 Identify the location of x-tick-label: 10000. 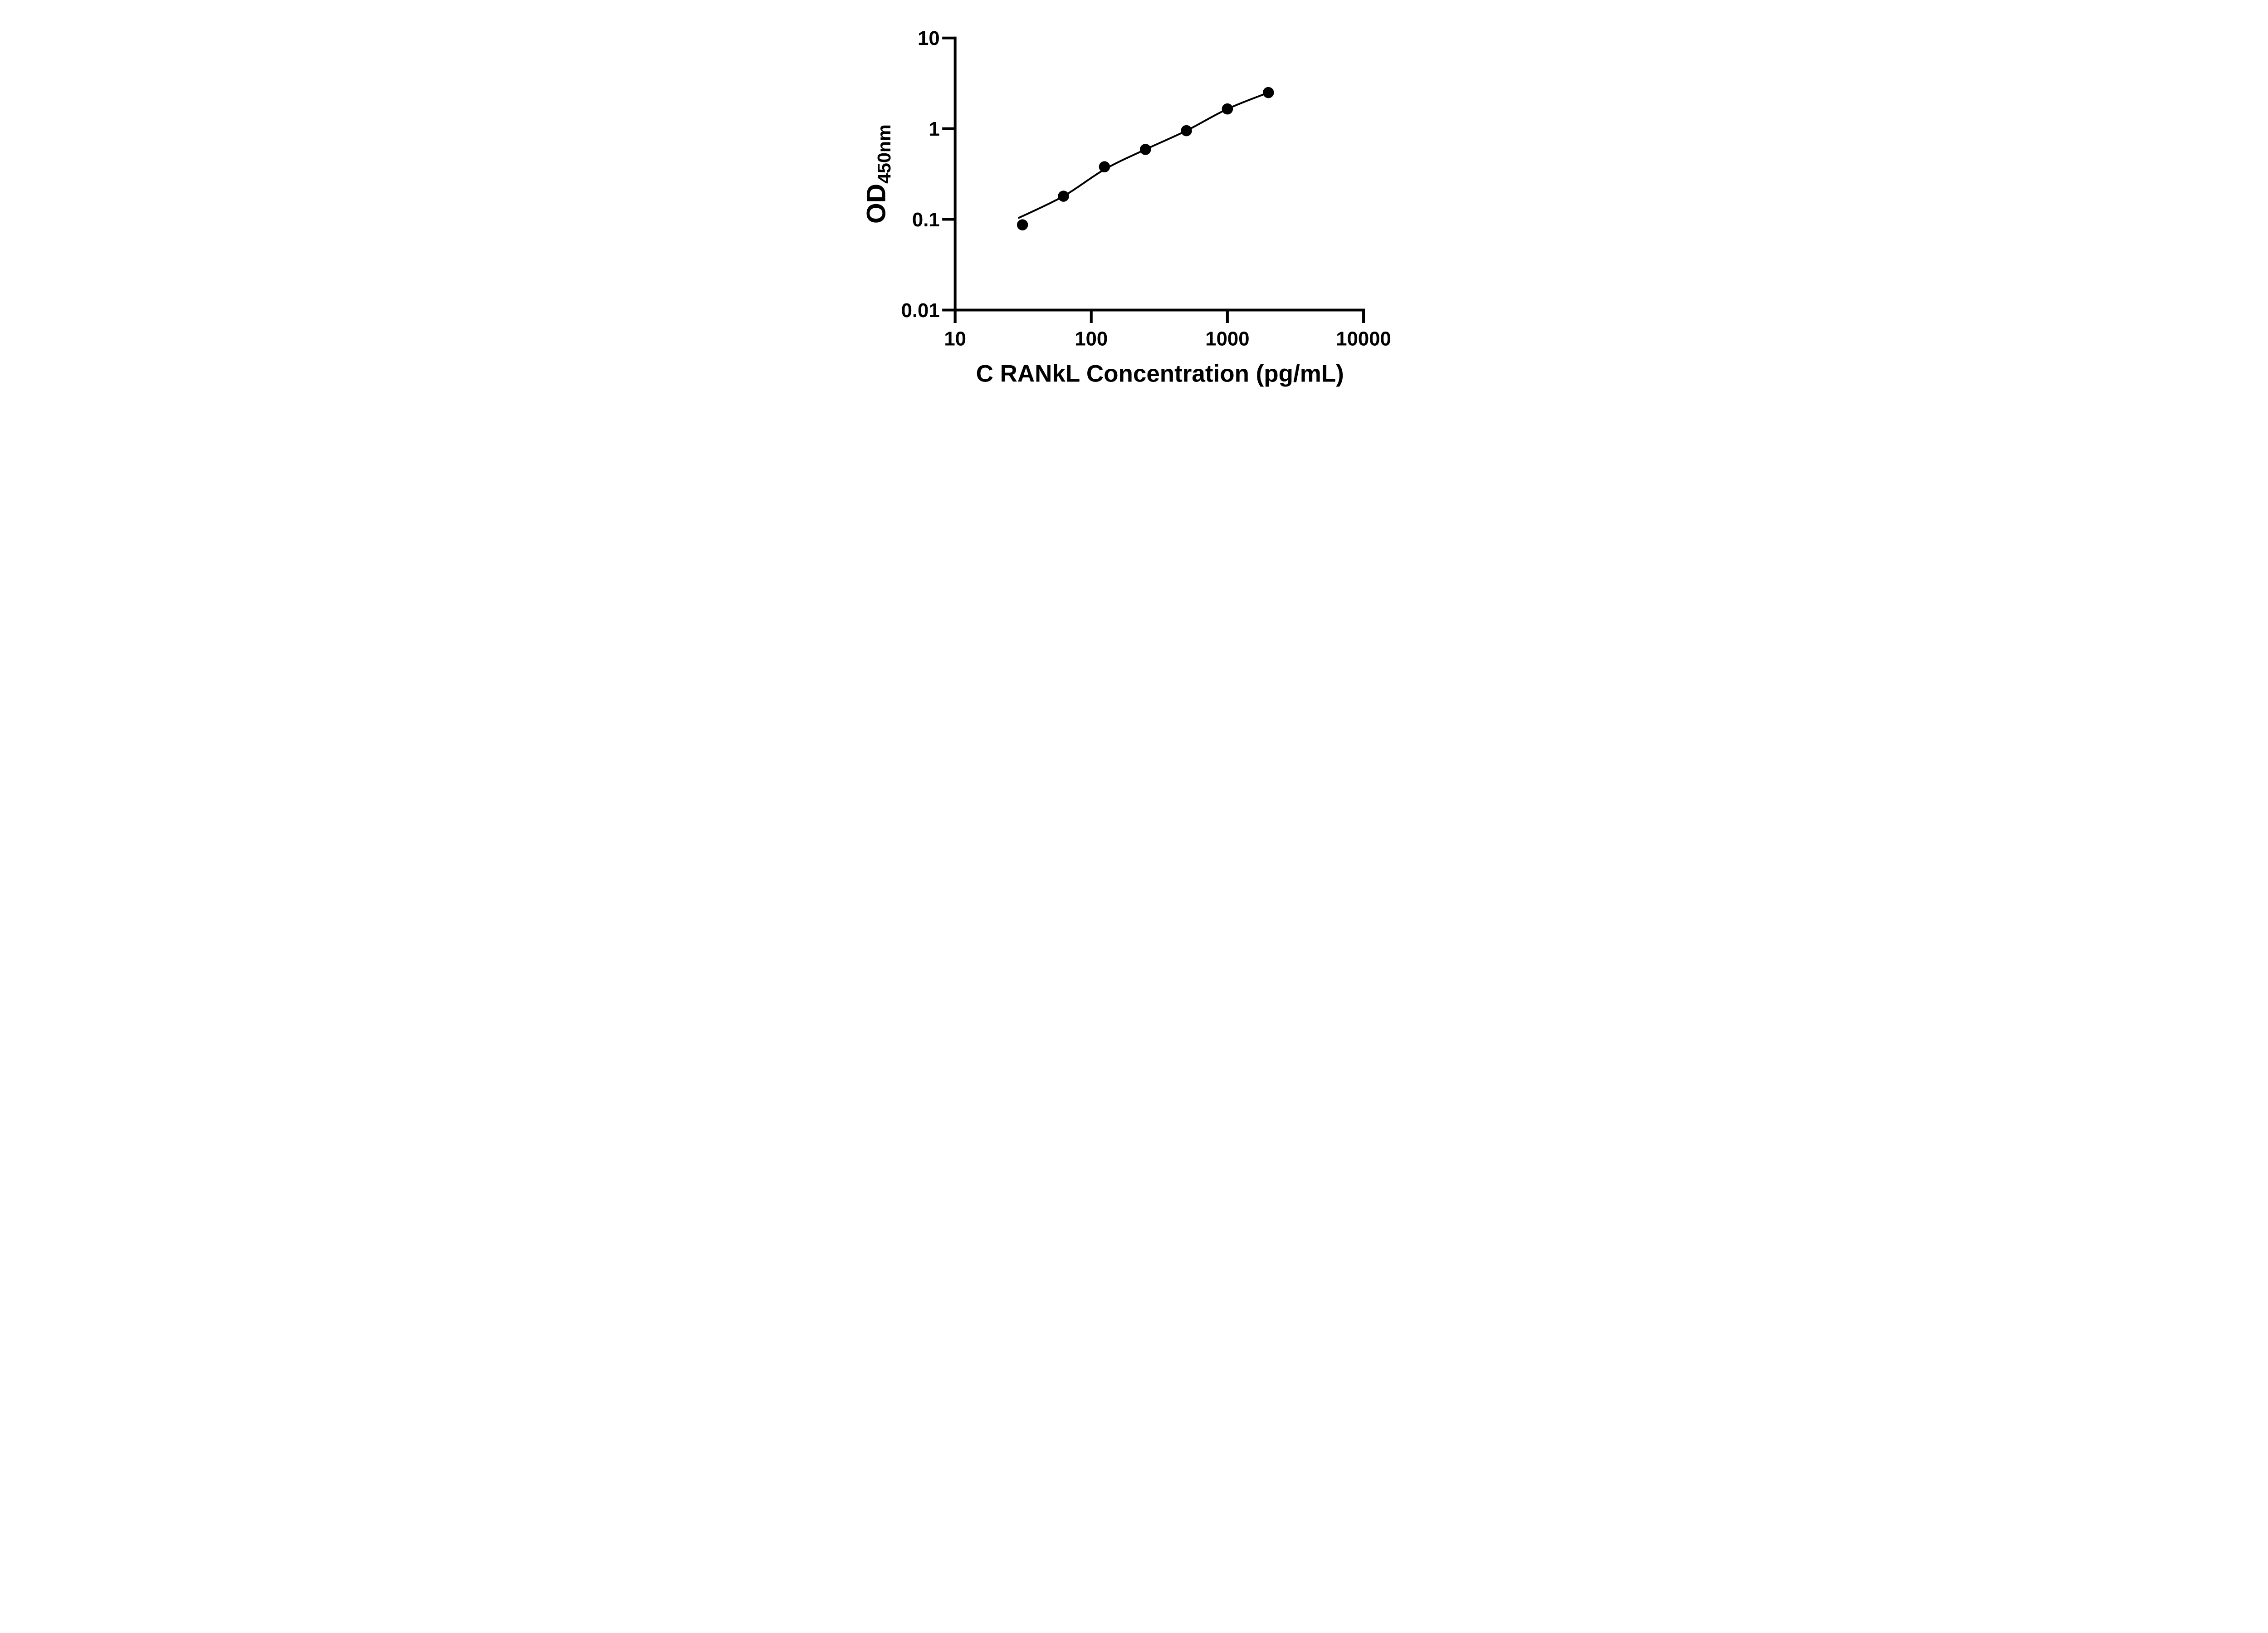
(1364, 339).